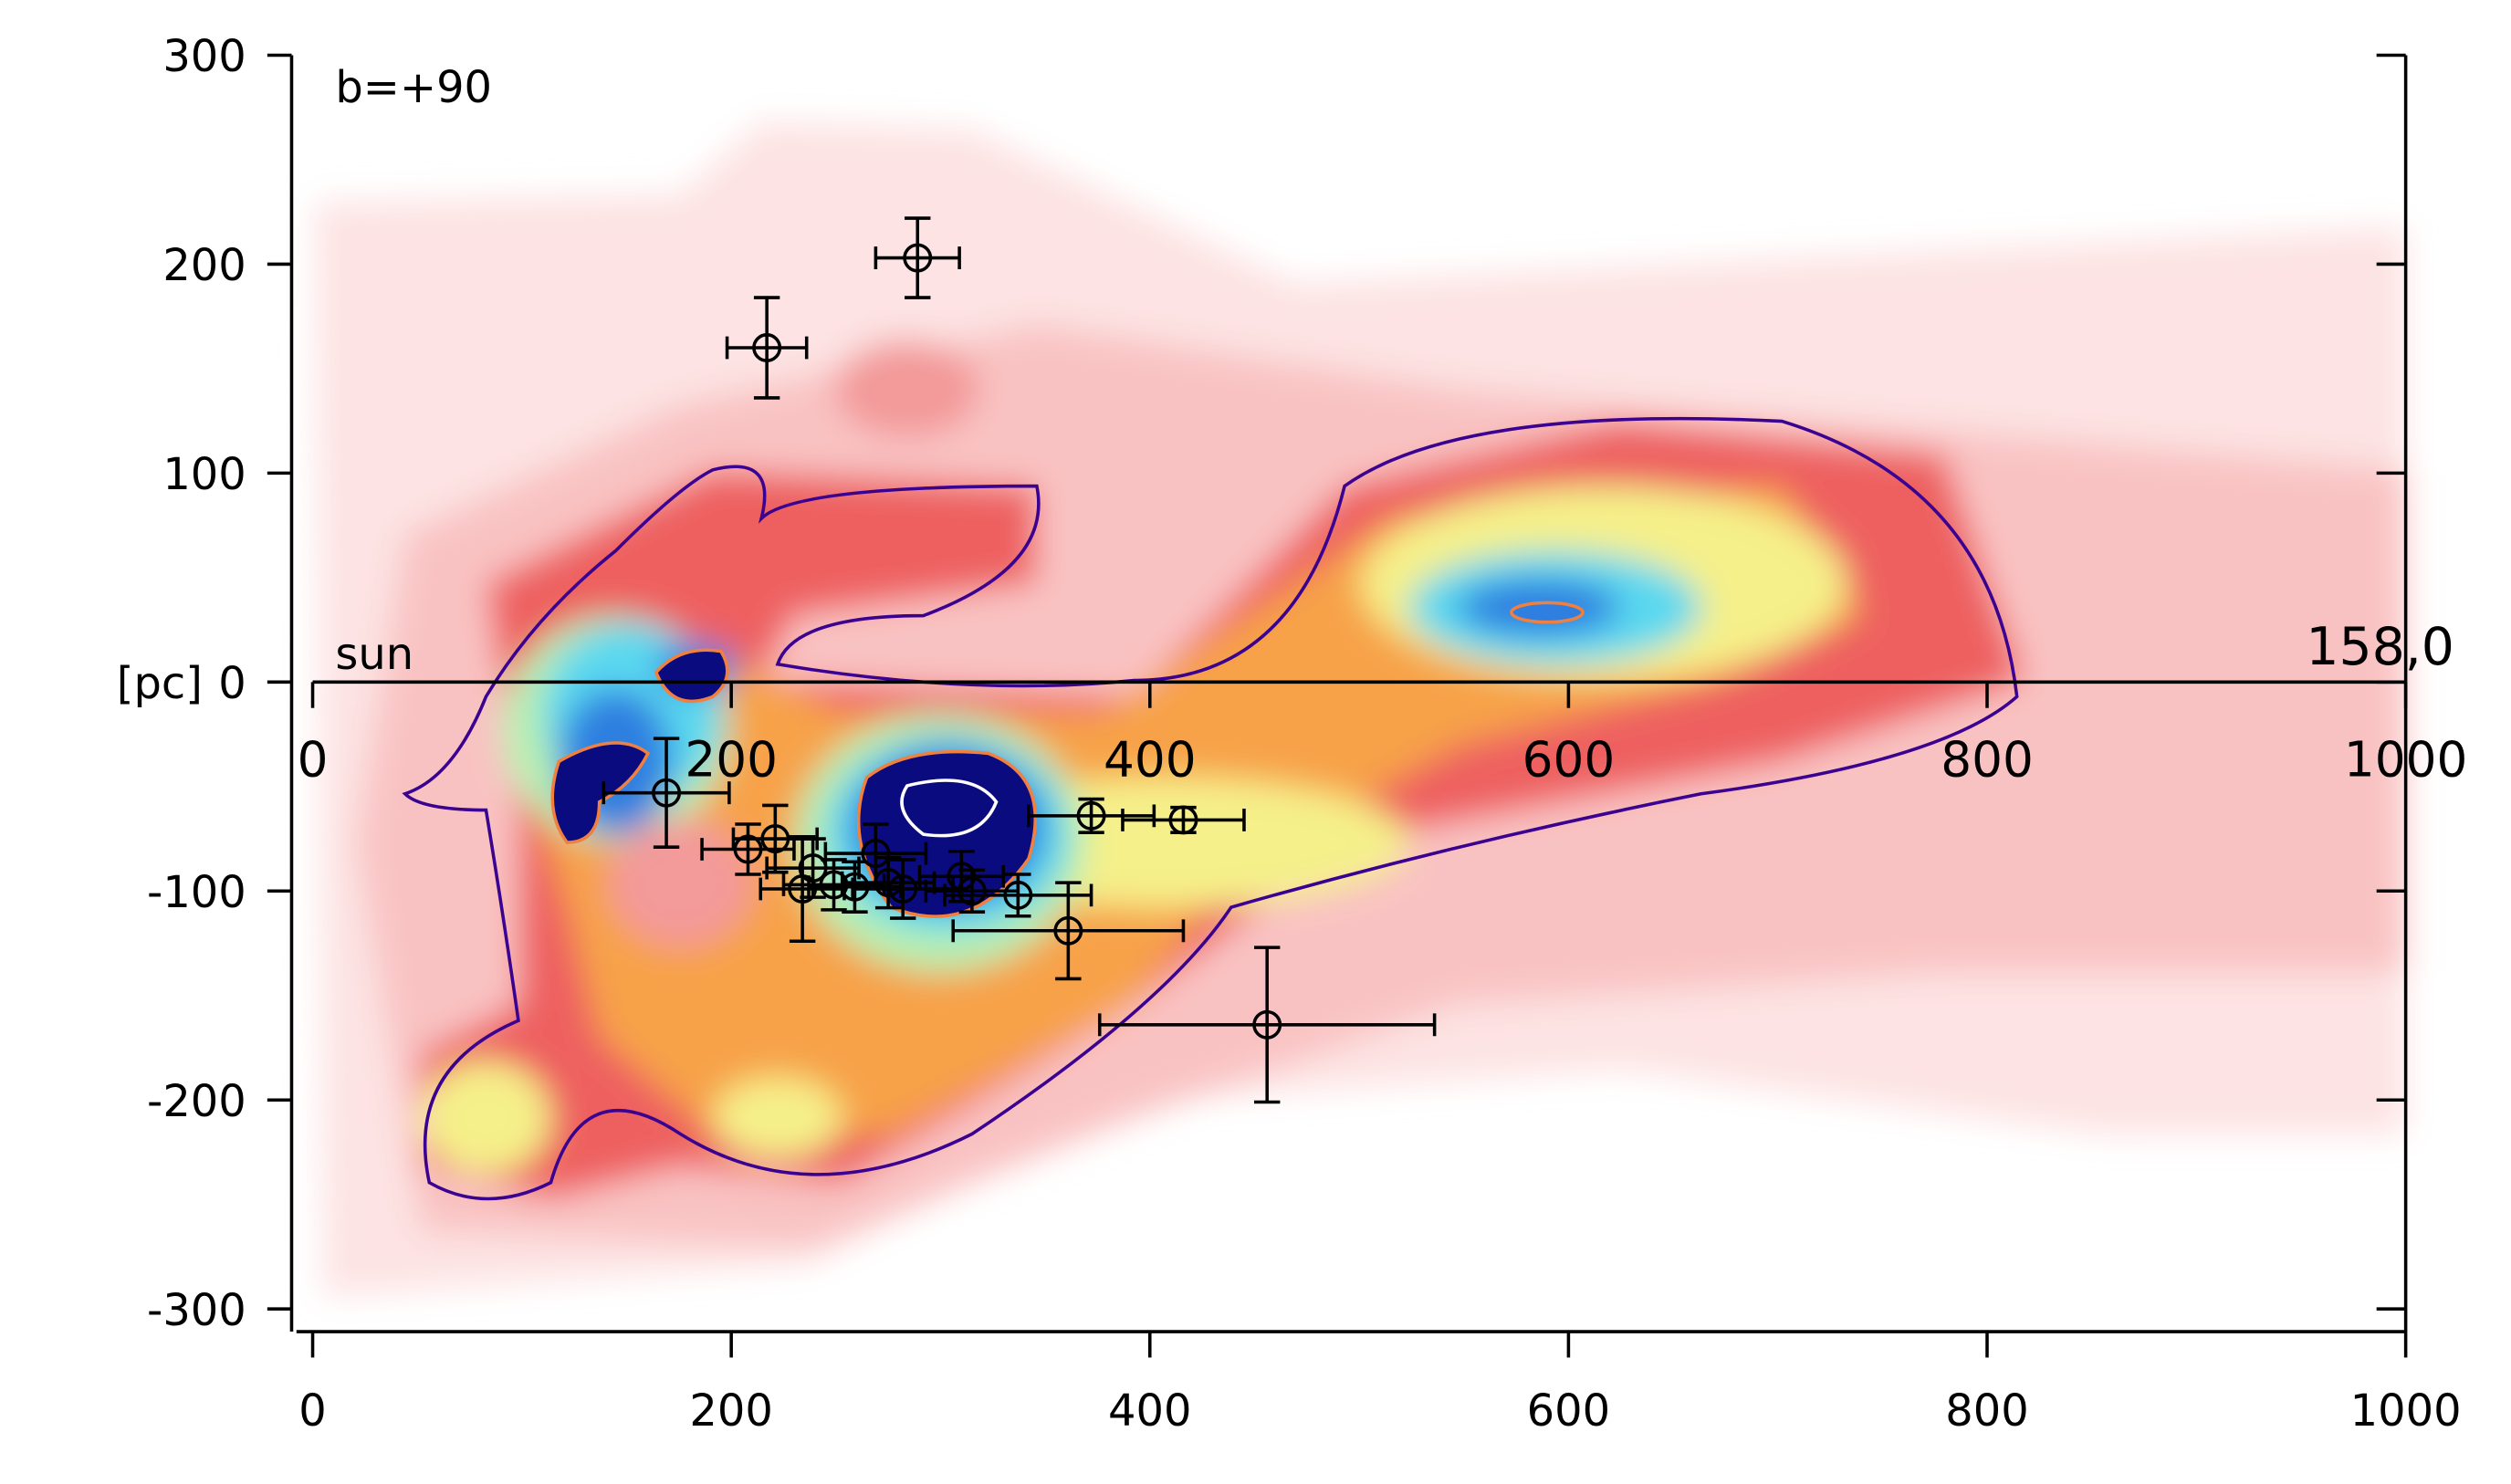 This screenshot has height=1484, width=2511. Describe the element at coordinates (204, 57) in the screenshot. I see `y-tick-label: 300` at that location.